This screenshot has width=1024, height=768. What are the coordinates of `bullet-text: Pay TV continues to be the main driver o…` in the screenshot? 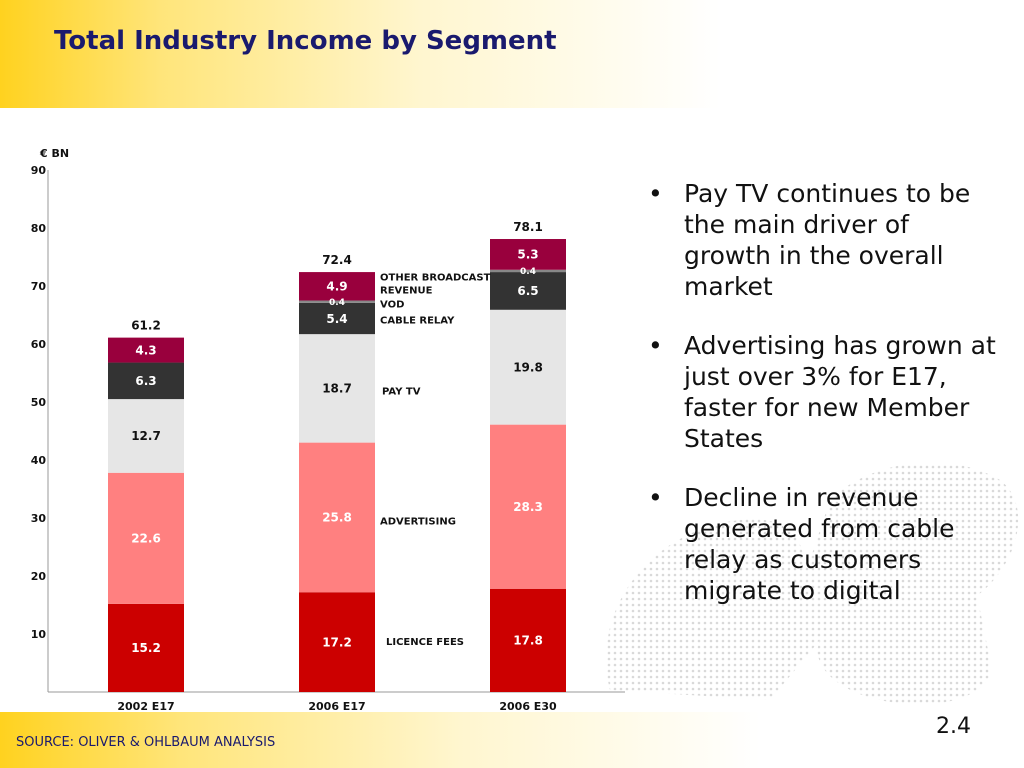 It's located at (827, 240).